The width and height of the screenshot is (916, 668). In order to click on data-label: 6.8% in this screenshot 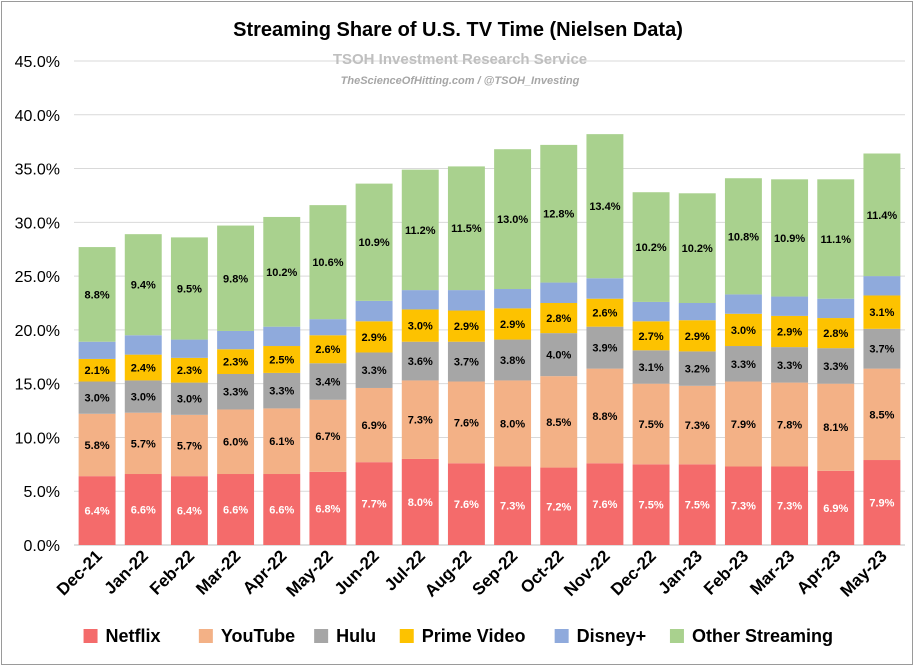, I will do `click(327, 509)`.